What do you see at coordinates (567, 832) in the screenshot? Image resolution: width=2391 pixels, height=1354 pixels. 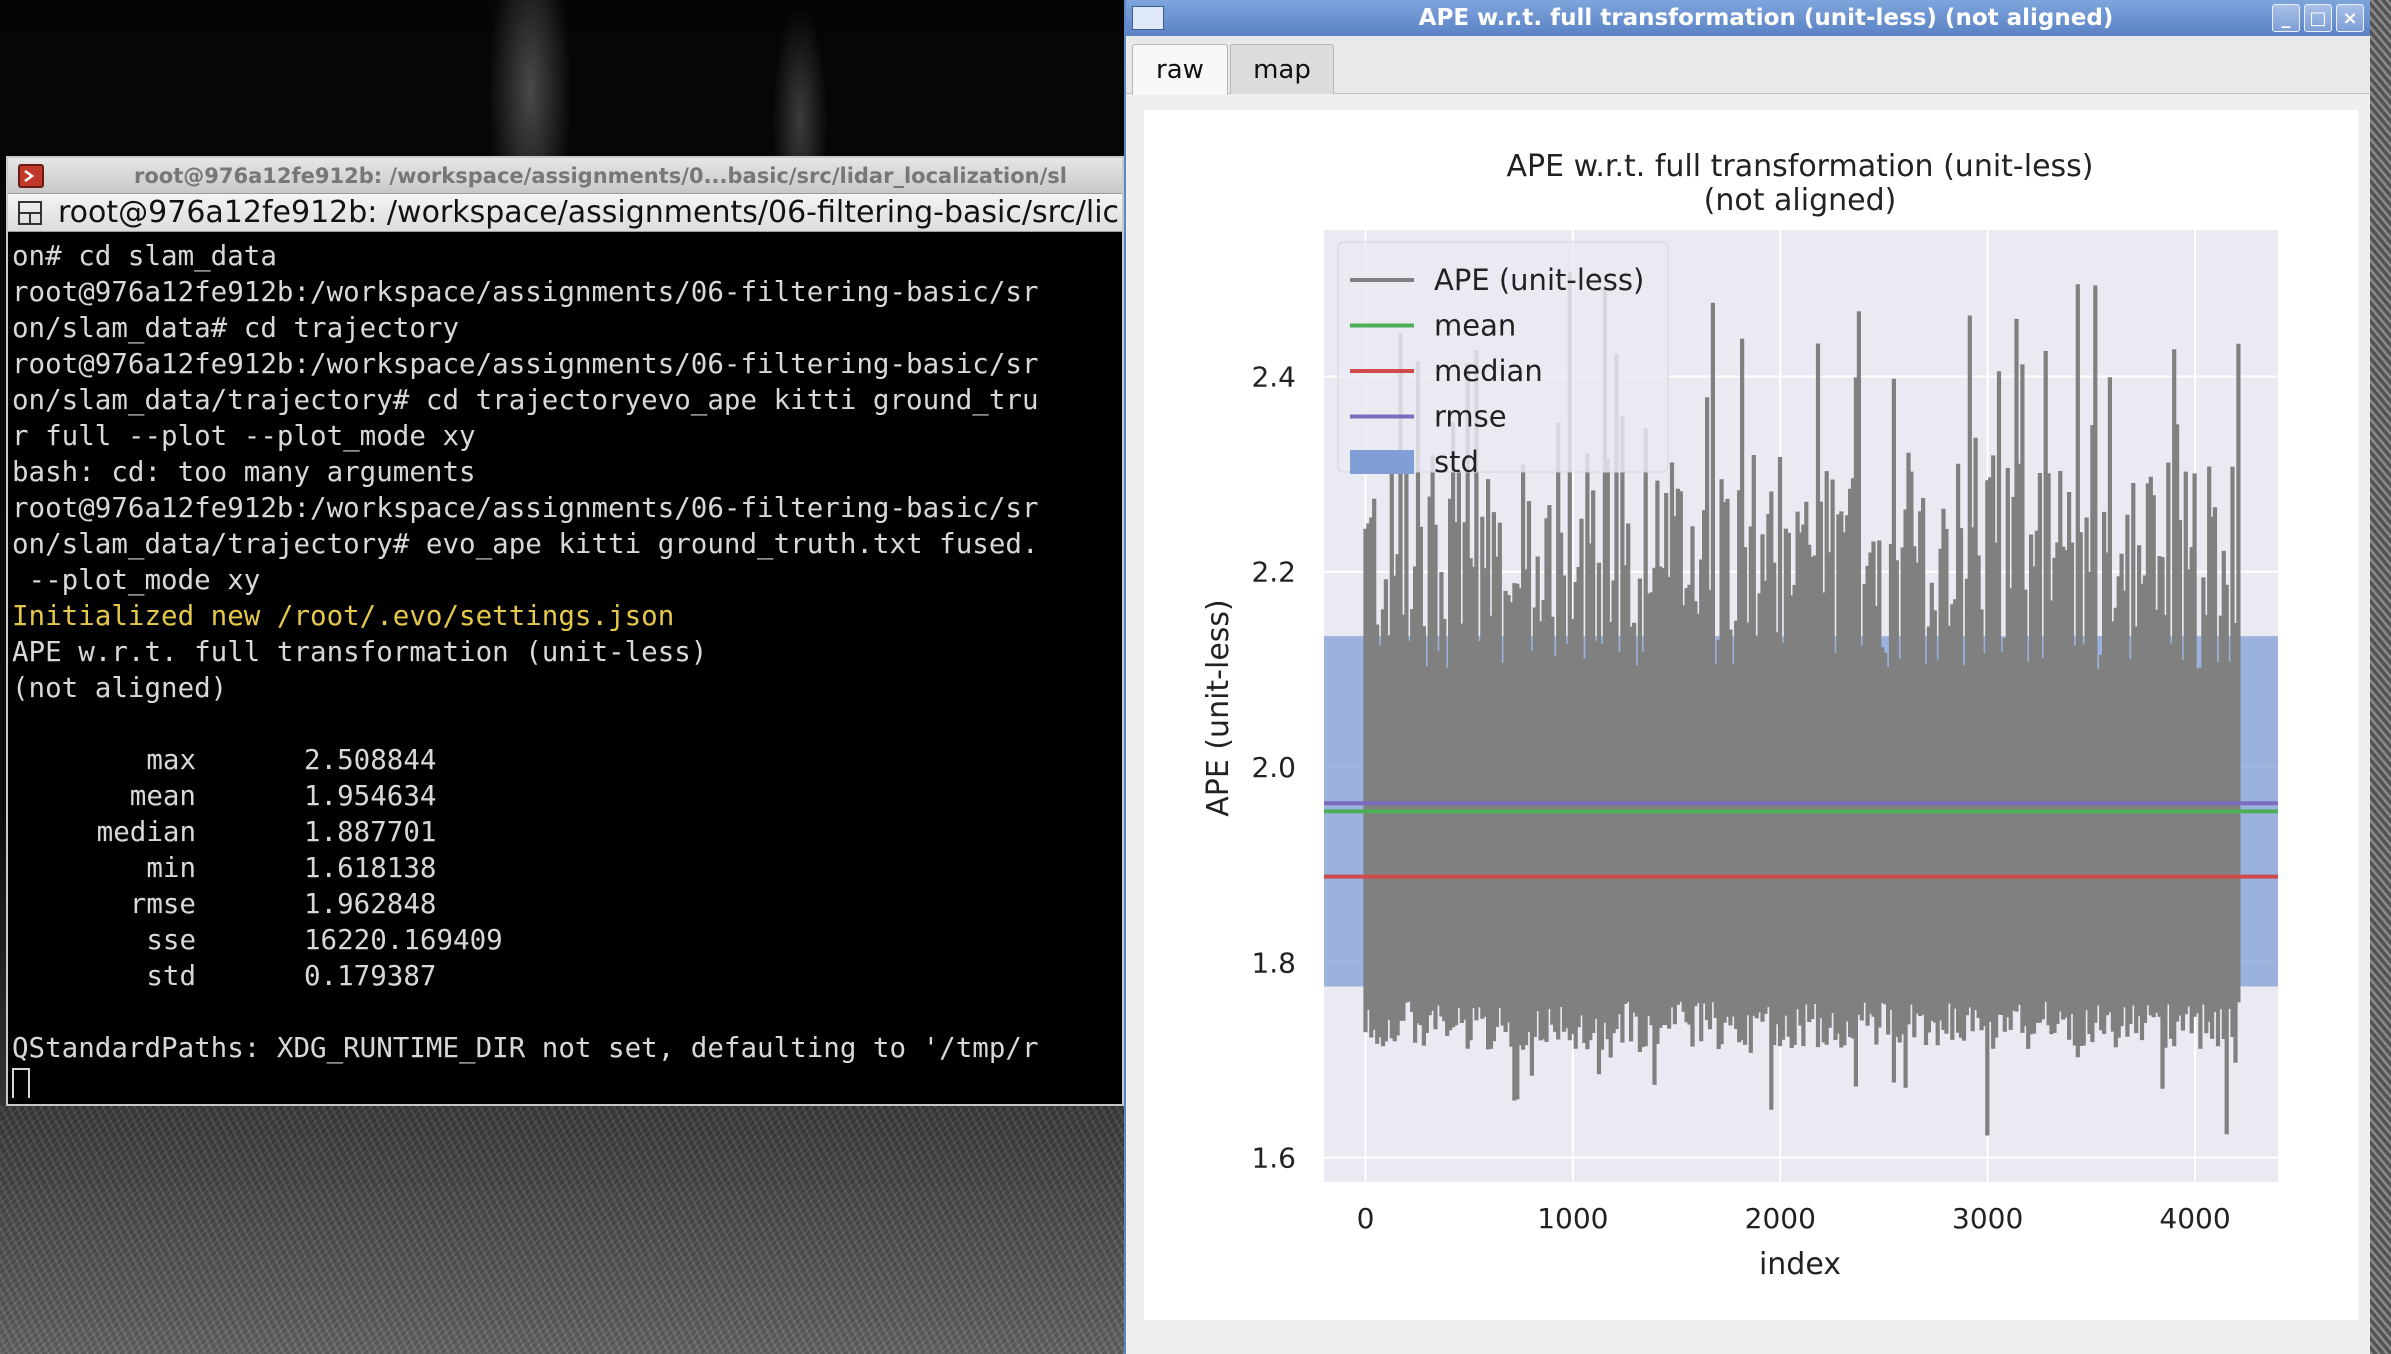 I see `stat-row-median: median 1.887701` at bounding box center [567, 832].